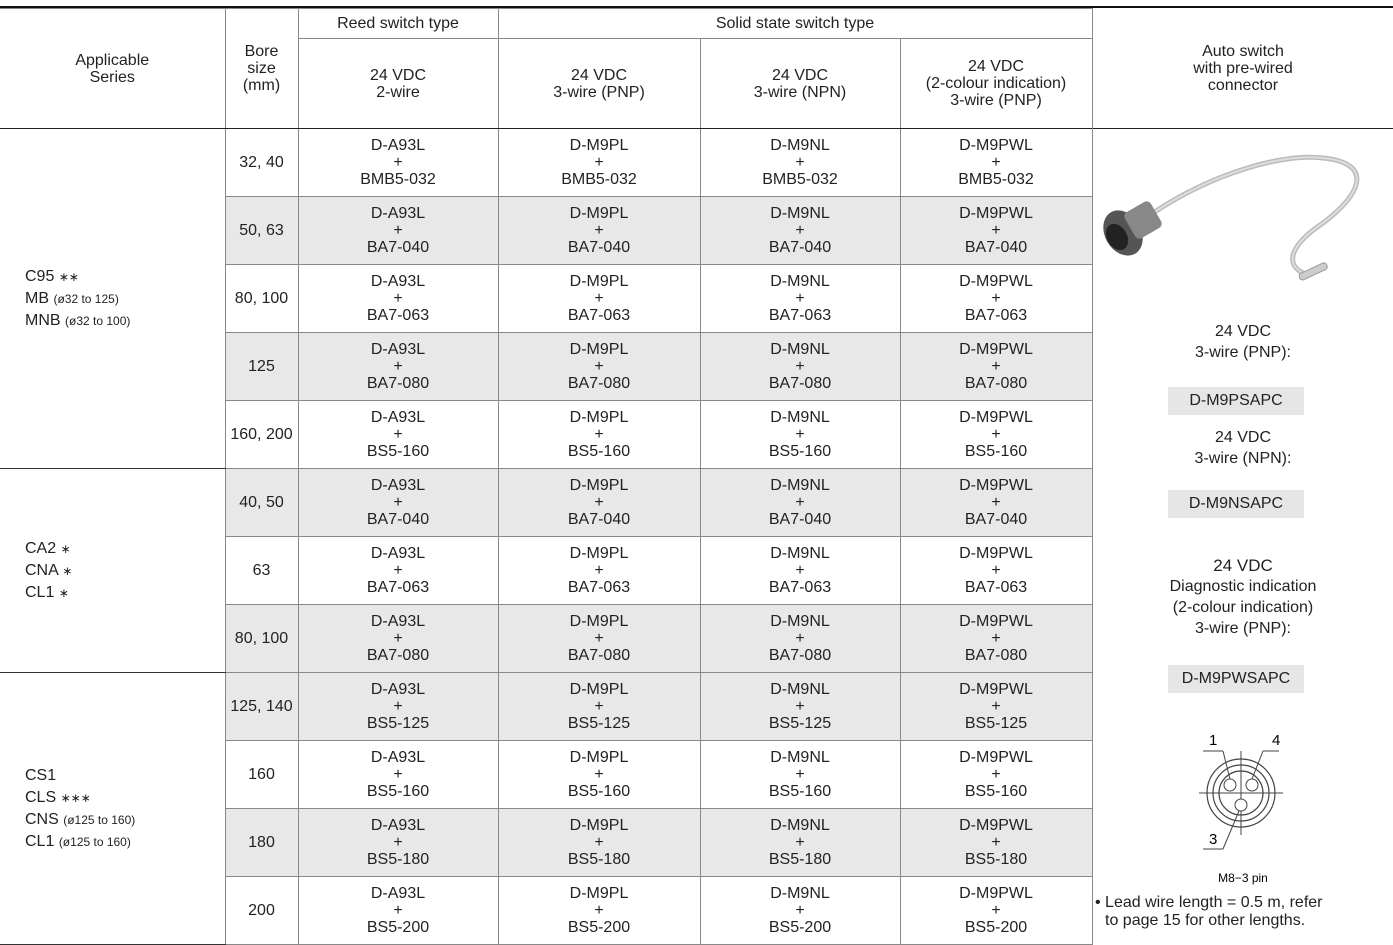 This screenshot has width=1393, height=945. I want to click on pin-label: 1, so click(1213, 740).